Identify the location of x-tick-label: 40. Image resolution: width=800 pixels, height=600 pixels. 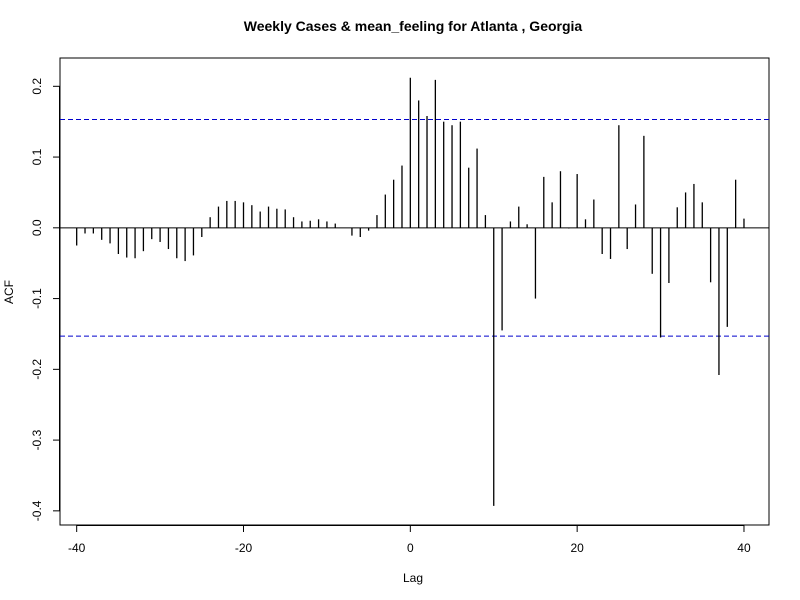
(744, 548).